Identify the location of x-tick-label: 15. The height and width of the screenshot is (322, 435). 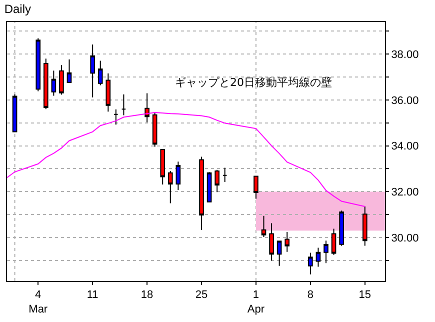
(365, 295).